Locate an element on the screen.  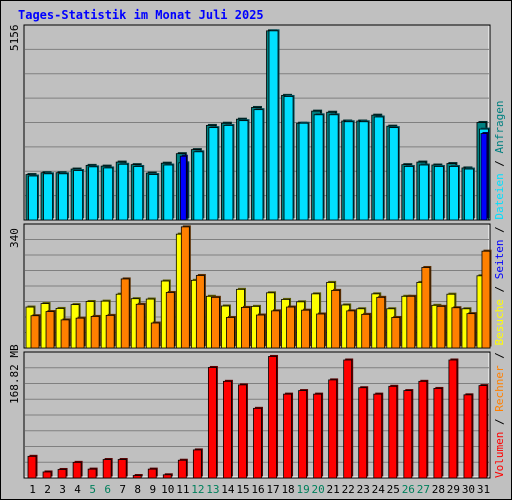
x-tick-label: 7 is located at coordinates (122, 489).